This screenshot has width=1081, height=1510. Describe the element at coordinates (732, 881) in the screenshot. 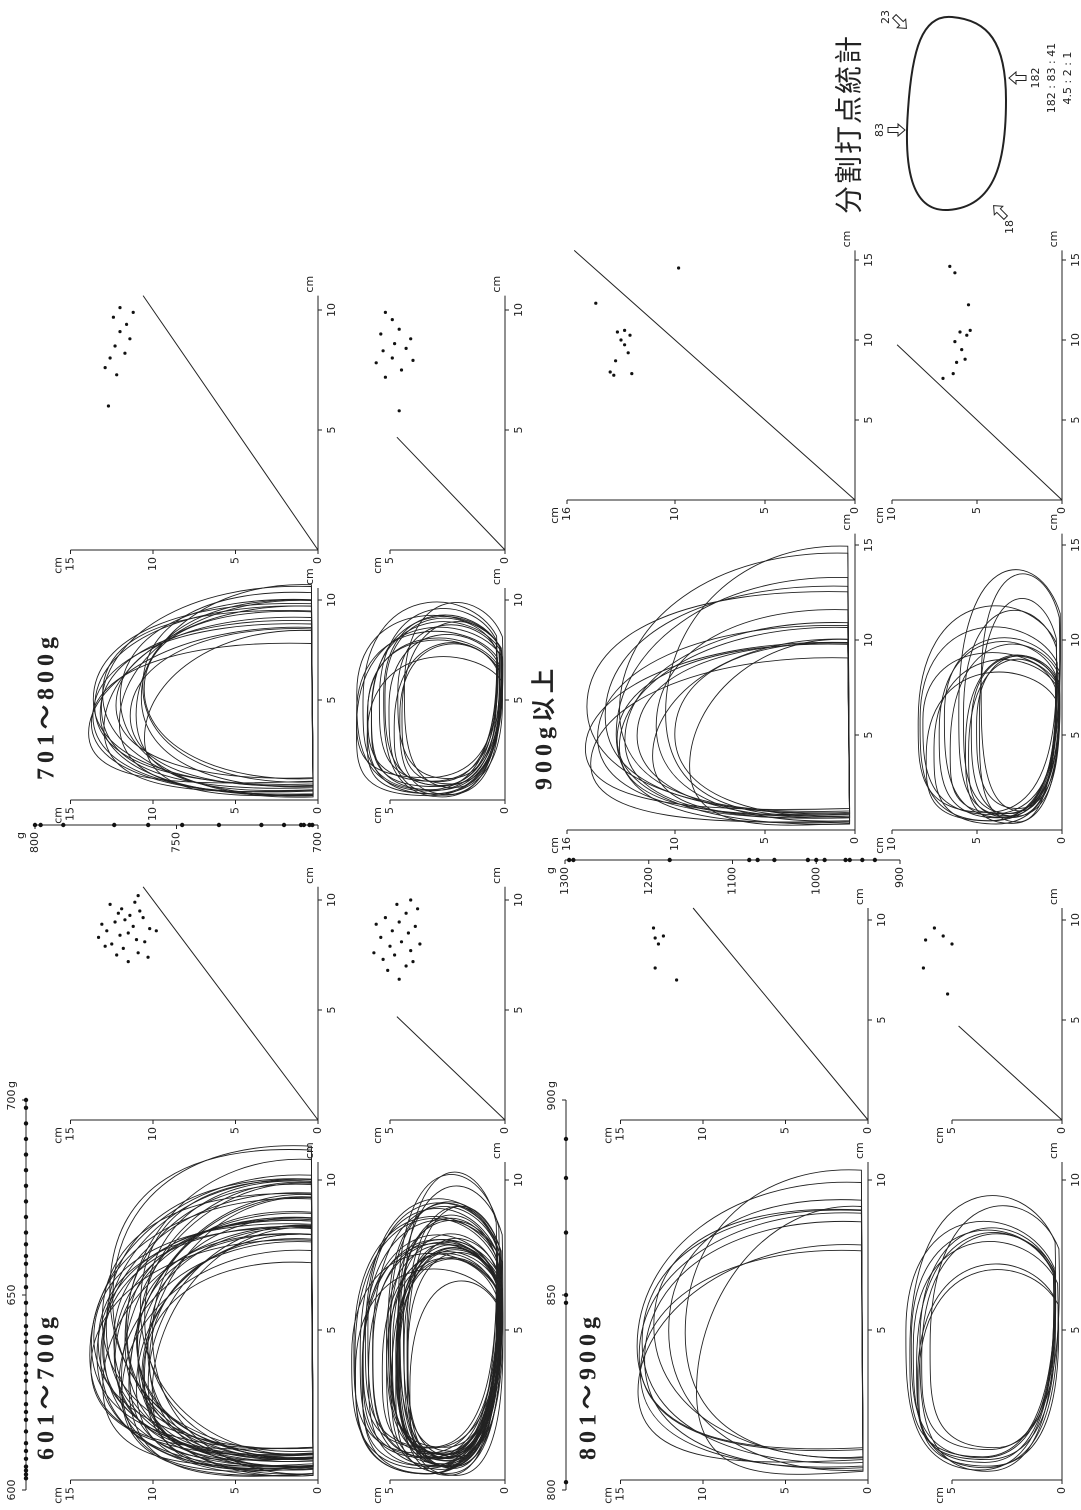

I see `weight-tick-label: 1100` at that location.